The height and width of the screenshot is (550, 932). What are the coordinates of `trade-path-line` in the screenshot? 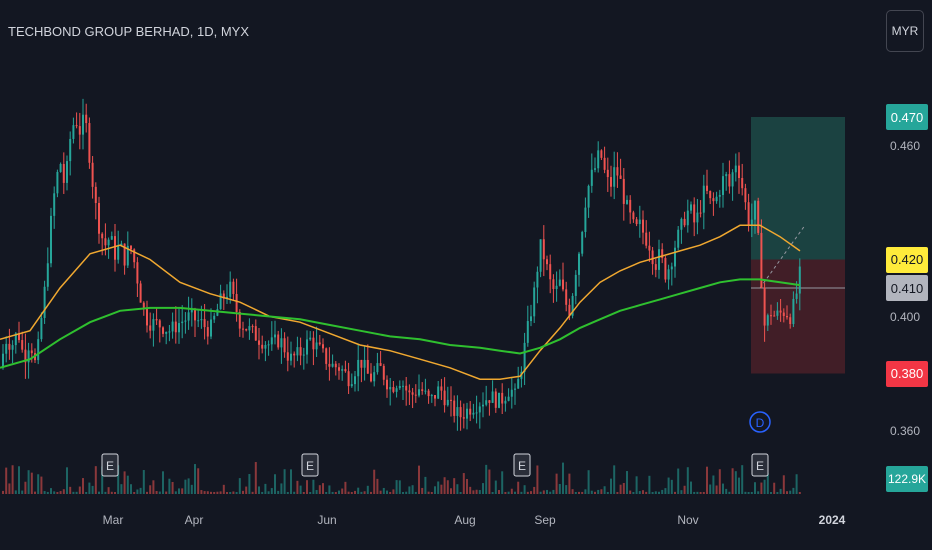 It's located at (782, 257).